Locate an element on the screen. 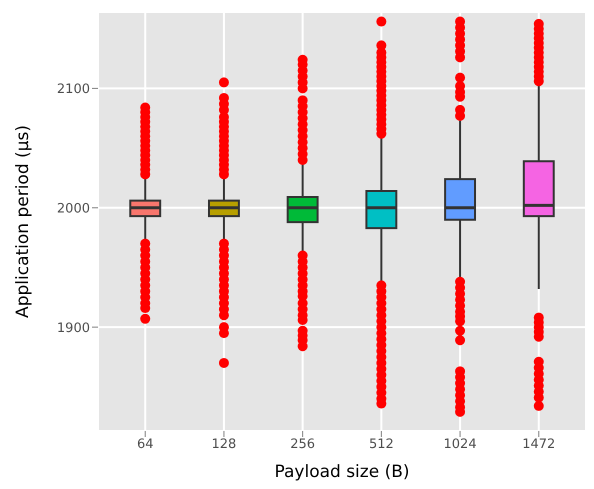 The height and width of the screenshot is (489, 594). x-axis-title: Payload size (B) is located at coordinates (342, 472).